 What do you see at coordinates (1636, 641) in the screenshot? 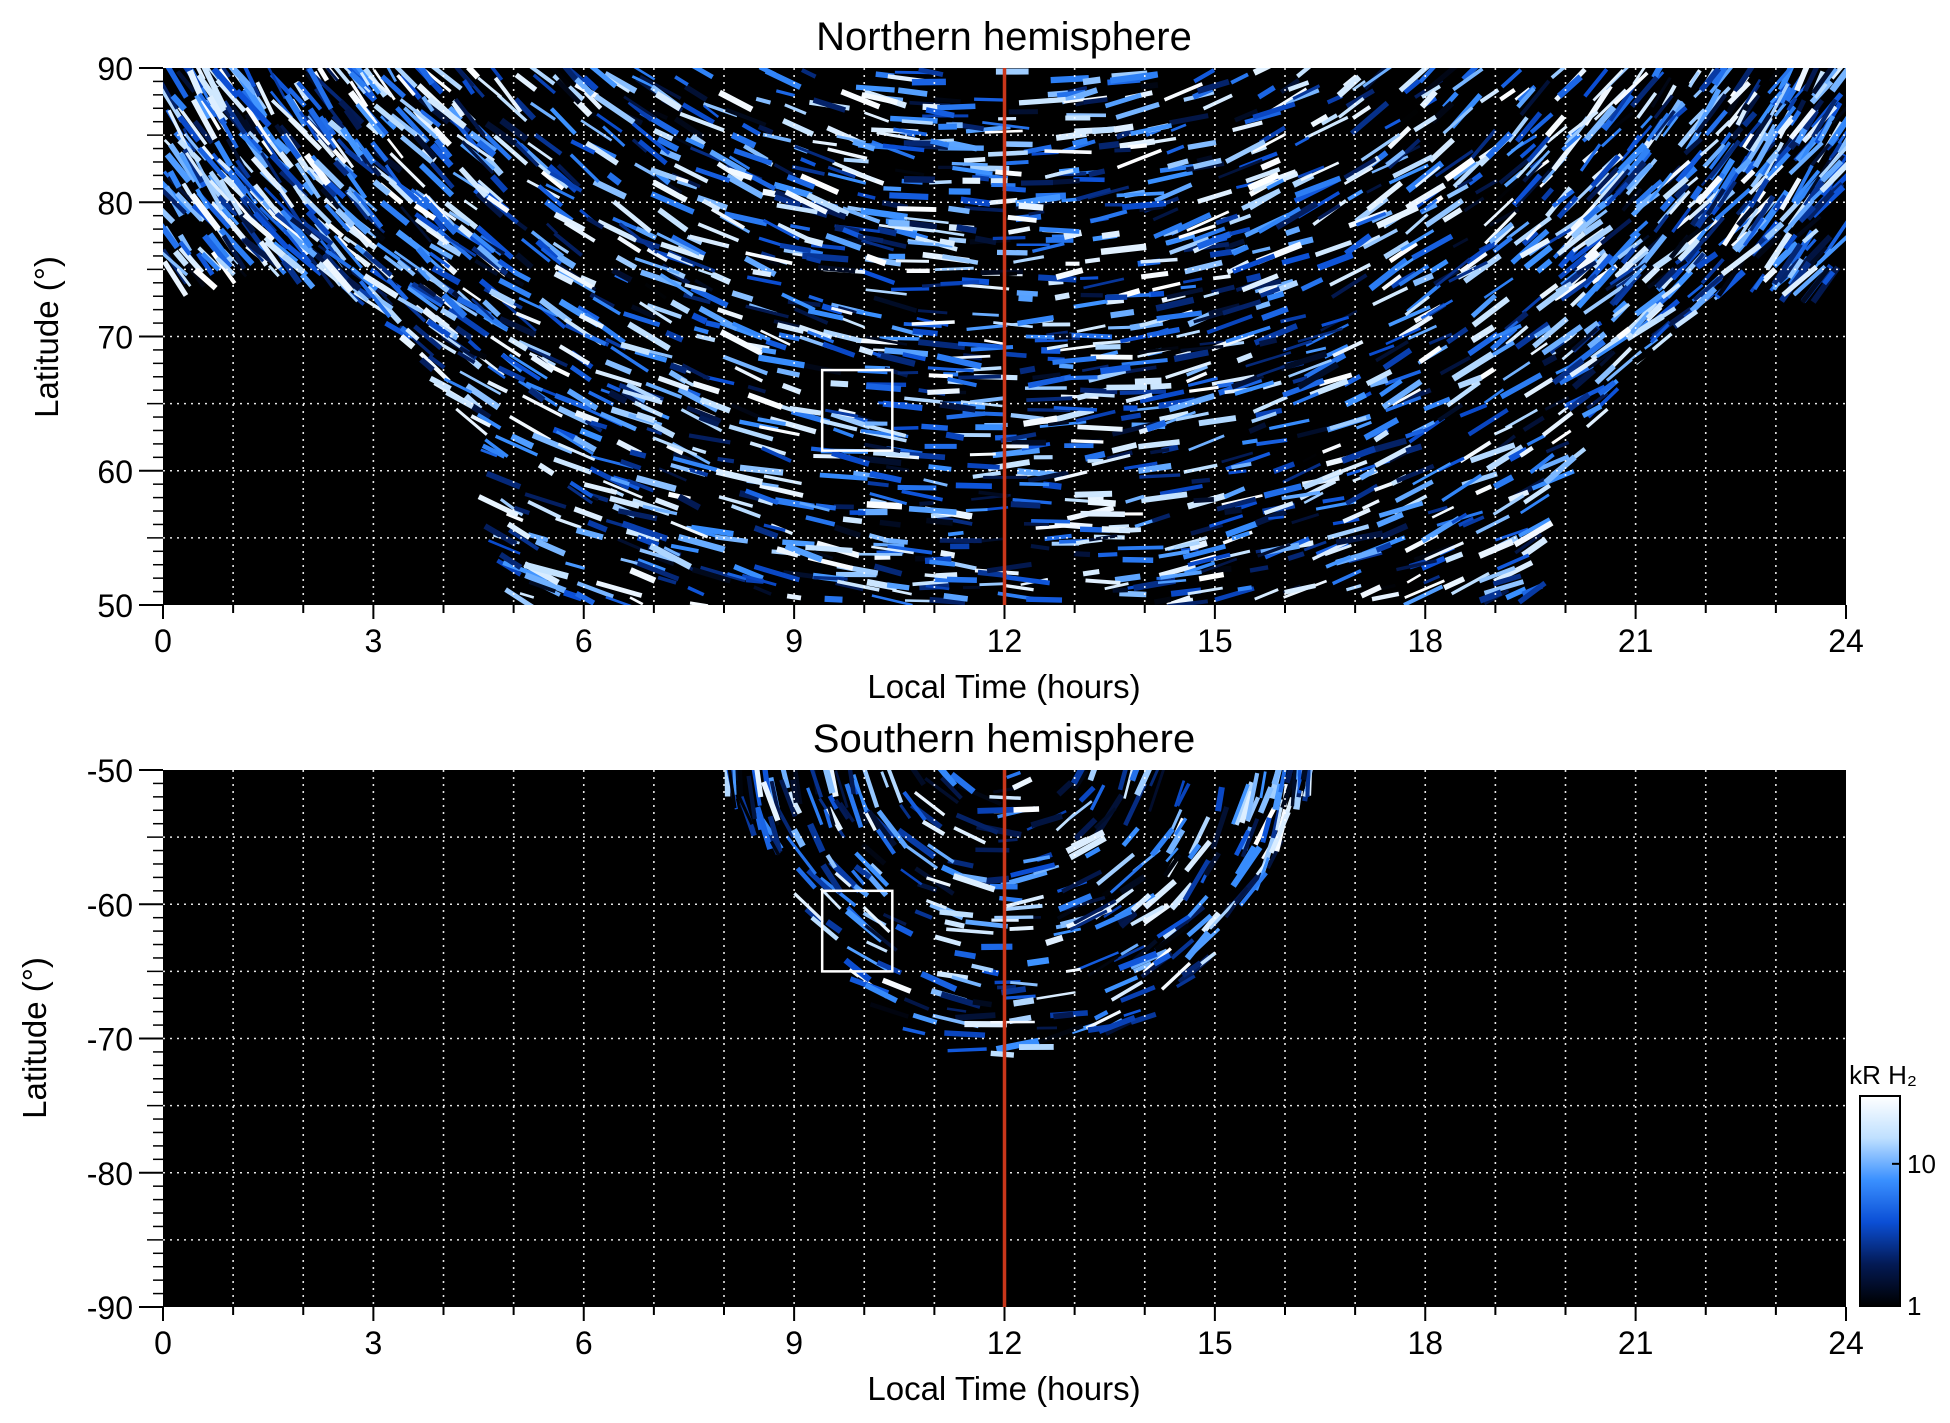
I see `x-tick-label: 21` at bounding box center [1636, 641].